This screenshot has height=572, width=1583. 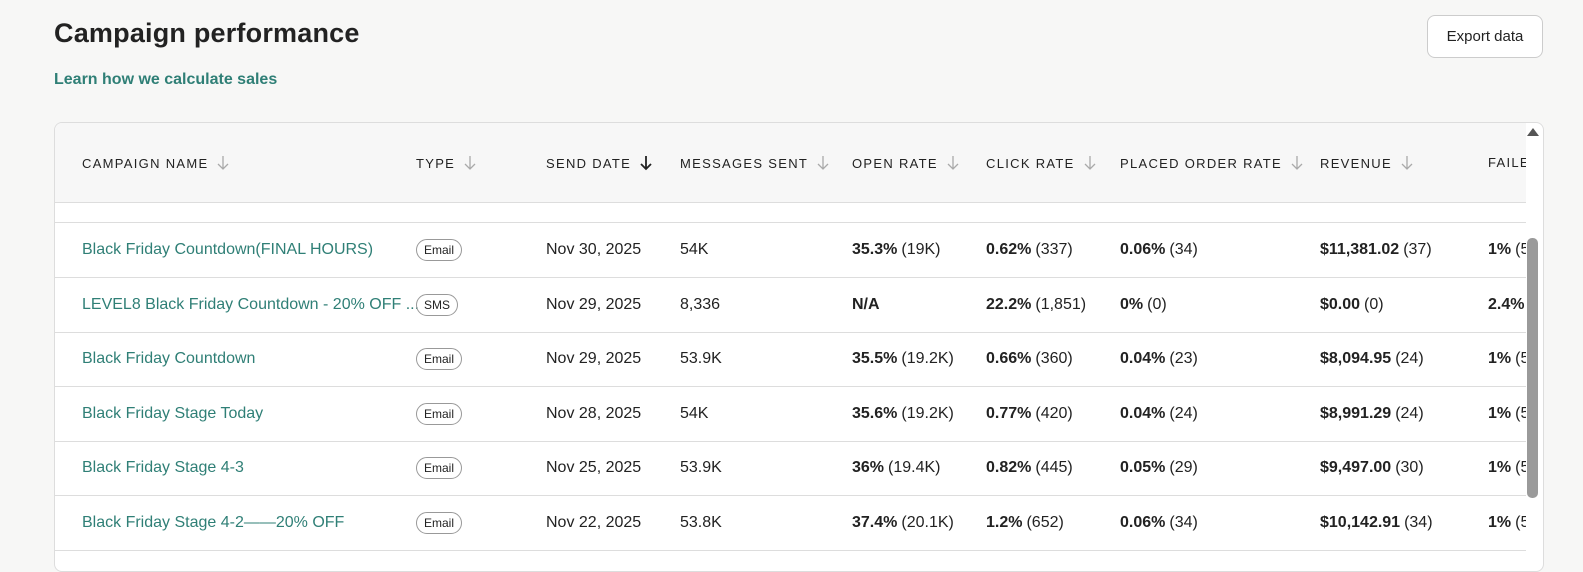 I want to click on column-label: CLICK RATE, so click(x=1030, y=163).